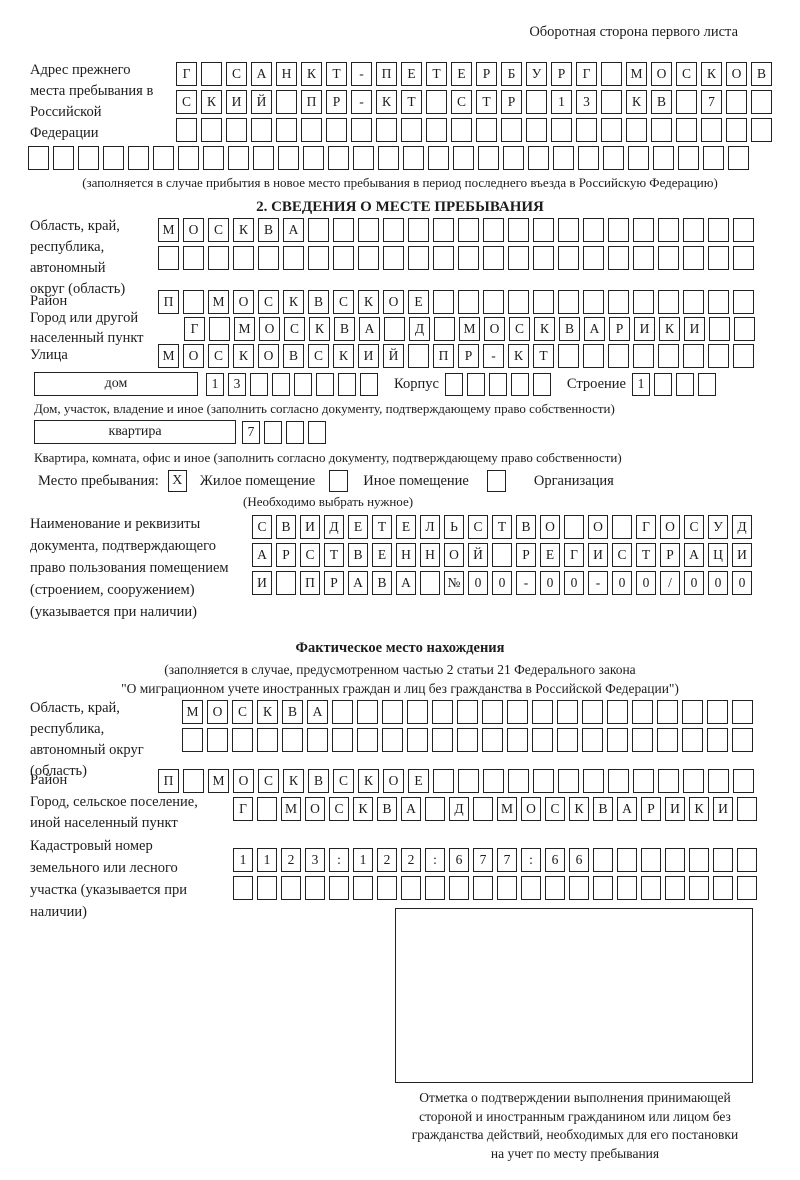  Describe the element at coordinates (454, 527) in the screenshot. I see `char-cell: Ь` at that location.